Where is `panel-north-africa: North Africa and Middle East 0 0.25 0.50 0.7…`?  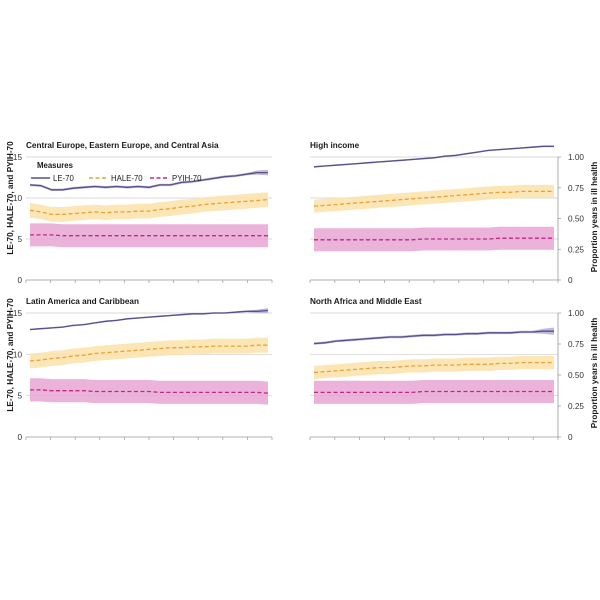
panel-north-africa: North Africa and Middle East 0 0.25 0.50 0.7… is located at coordinates (446, 369).